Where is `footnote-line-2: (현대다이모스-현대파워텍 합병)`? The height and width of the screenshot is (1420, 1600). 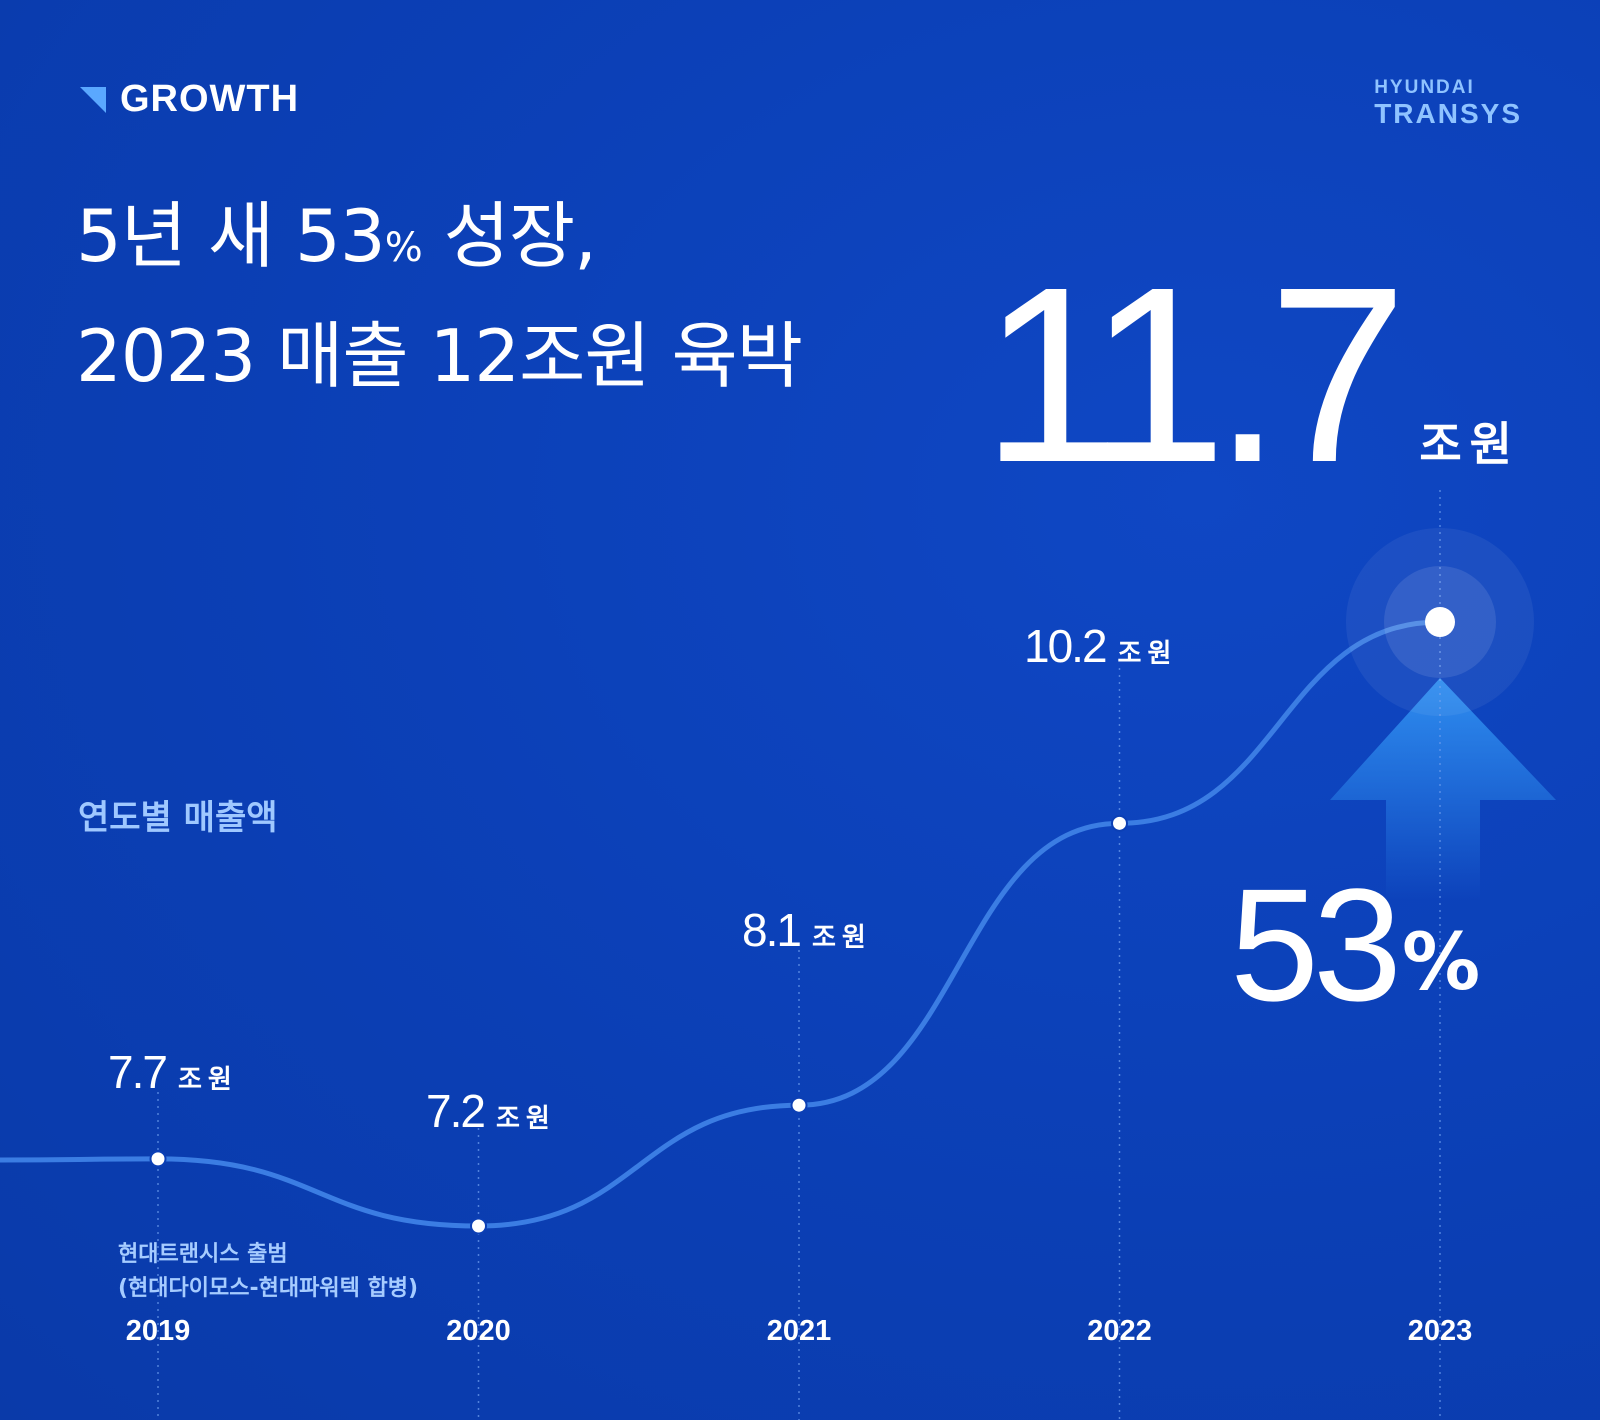
footnote-line-2: (현대다이모스-현대파워텍 합병) is located at coordinates (268, 1288).